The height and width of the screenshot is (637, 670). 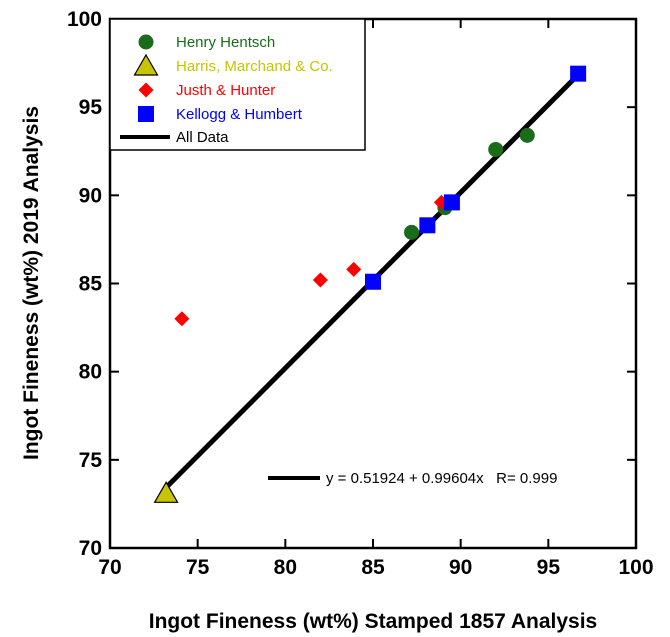 I want to click on y-tick-label: 100, so click(x=84, y=19).